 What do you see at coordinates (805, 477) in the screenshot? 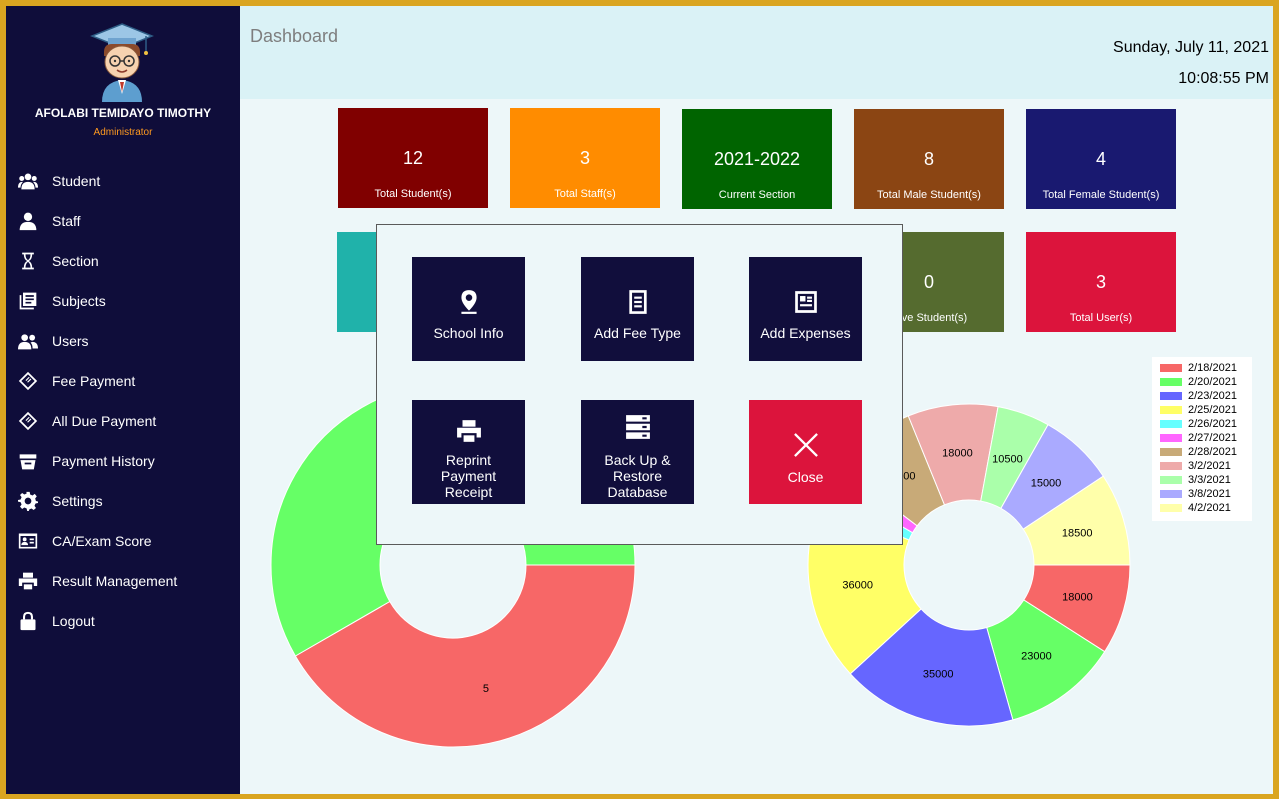
I see `button-label: Close` at bounding box center [805, 477].